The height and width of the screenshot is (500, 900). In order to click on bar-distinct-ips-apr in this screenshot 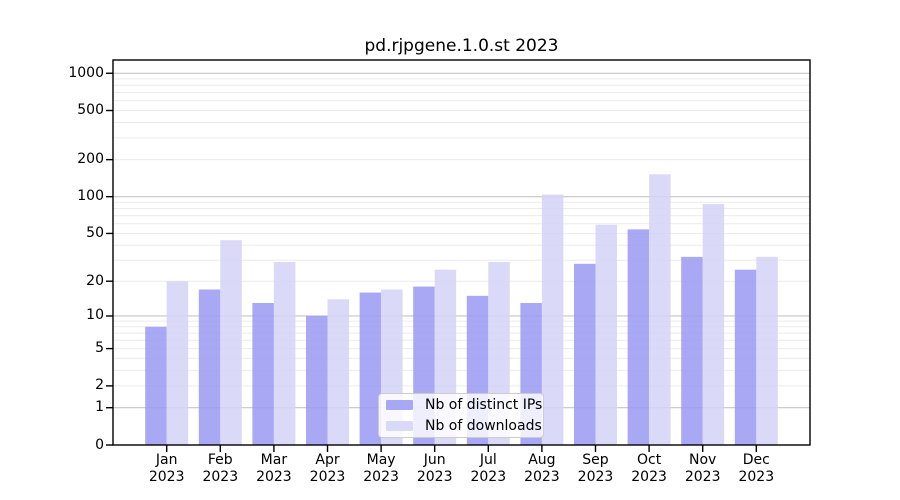, I will do `click(317, 380)`.